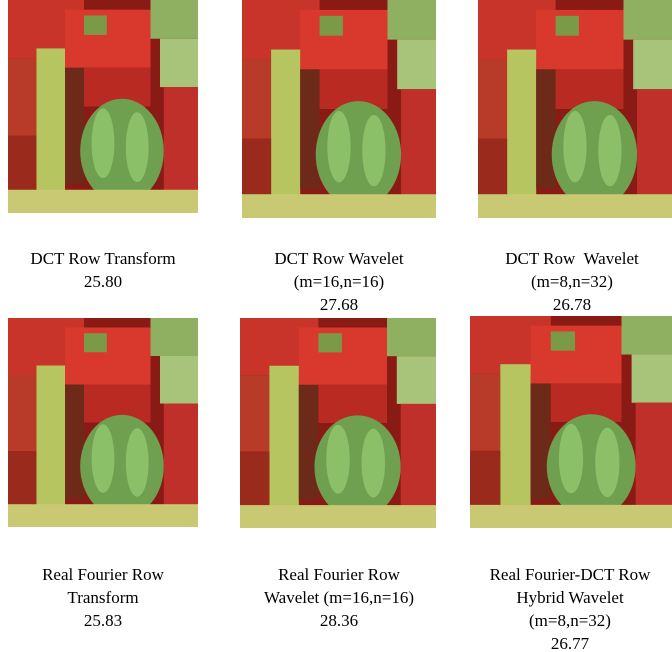 The width and height of the screenshot is (672, 652). What do you see at coordinates (572, 304) in the screenshot?
I see `psnr-value: 26.78` at bounding box center [572, 304].